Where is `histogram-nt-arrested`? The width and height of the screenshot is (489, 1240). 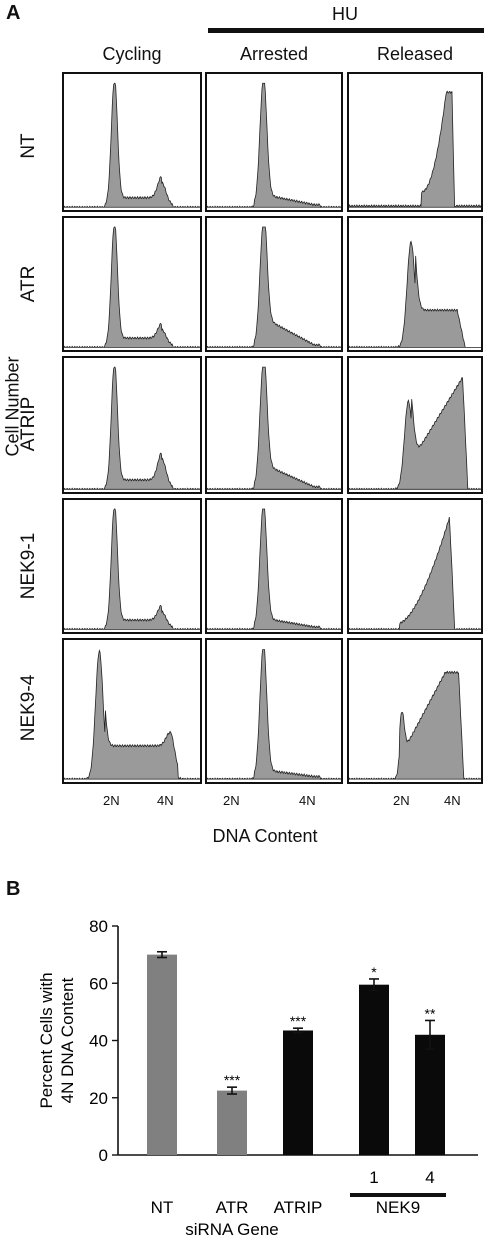 histogram-nt-arrested is located at coordinates (274, 142).